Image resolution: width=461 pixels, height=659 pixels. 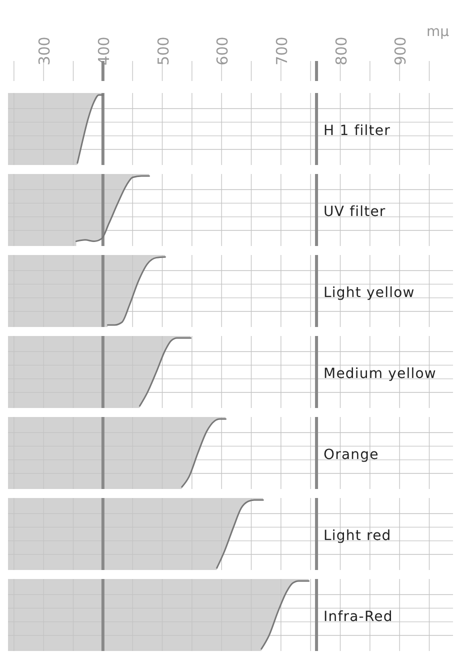 I want to click on text: Light red, so click(x=358, y=536).